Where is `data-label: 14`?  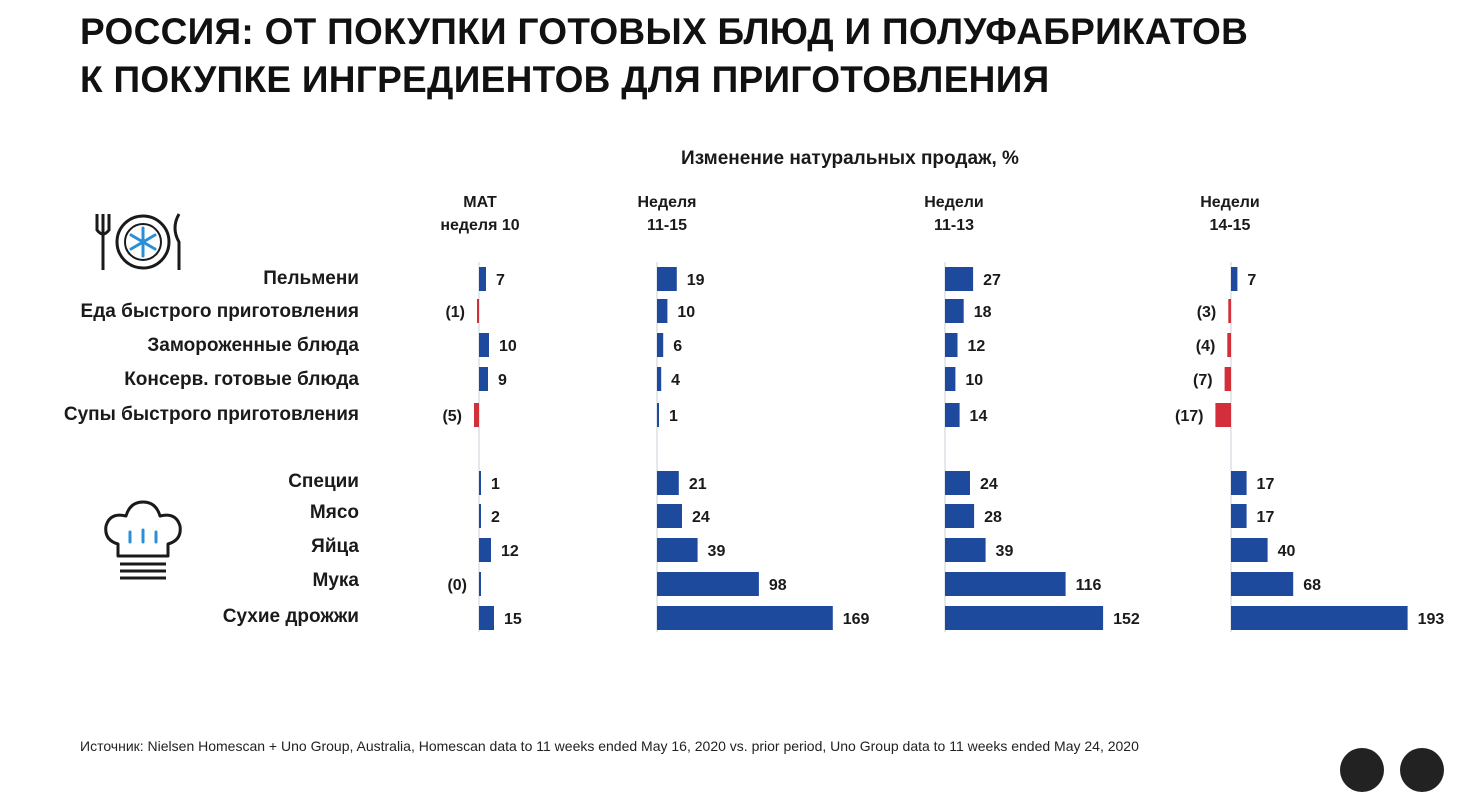 data-label: 14 is located at coordinates (979, 416).